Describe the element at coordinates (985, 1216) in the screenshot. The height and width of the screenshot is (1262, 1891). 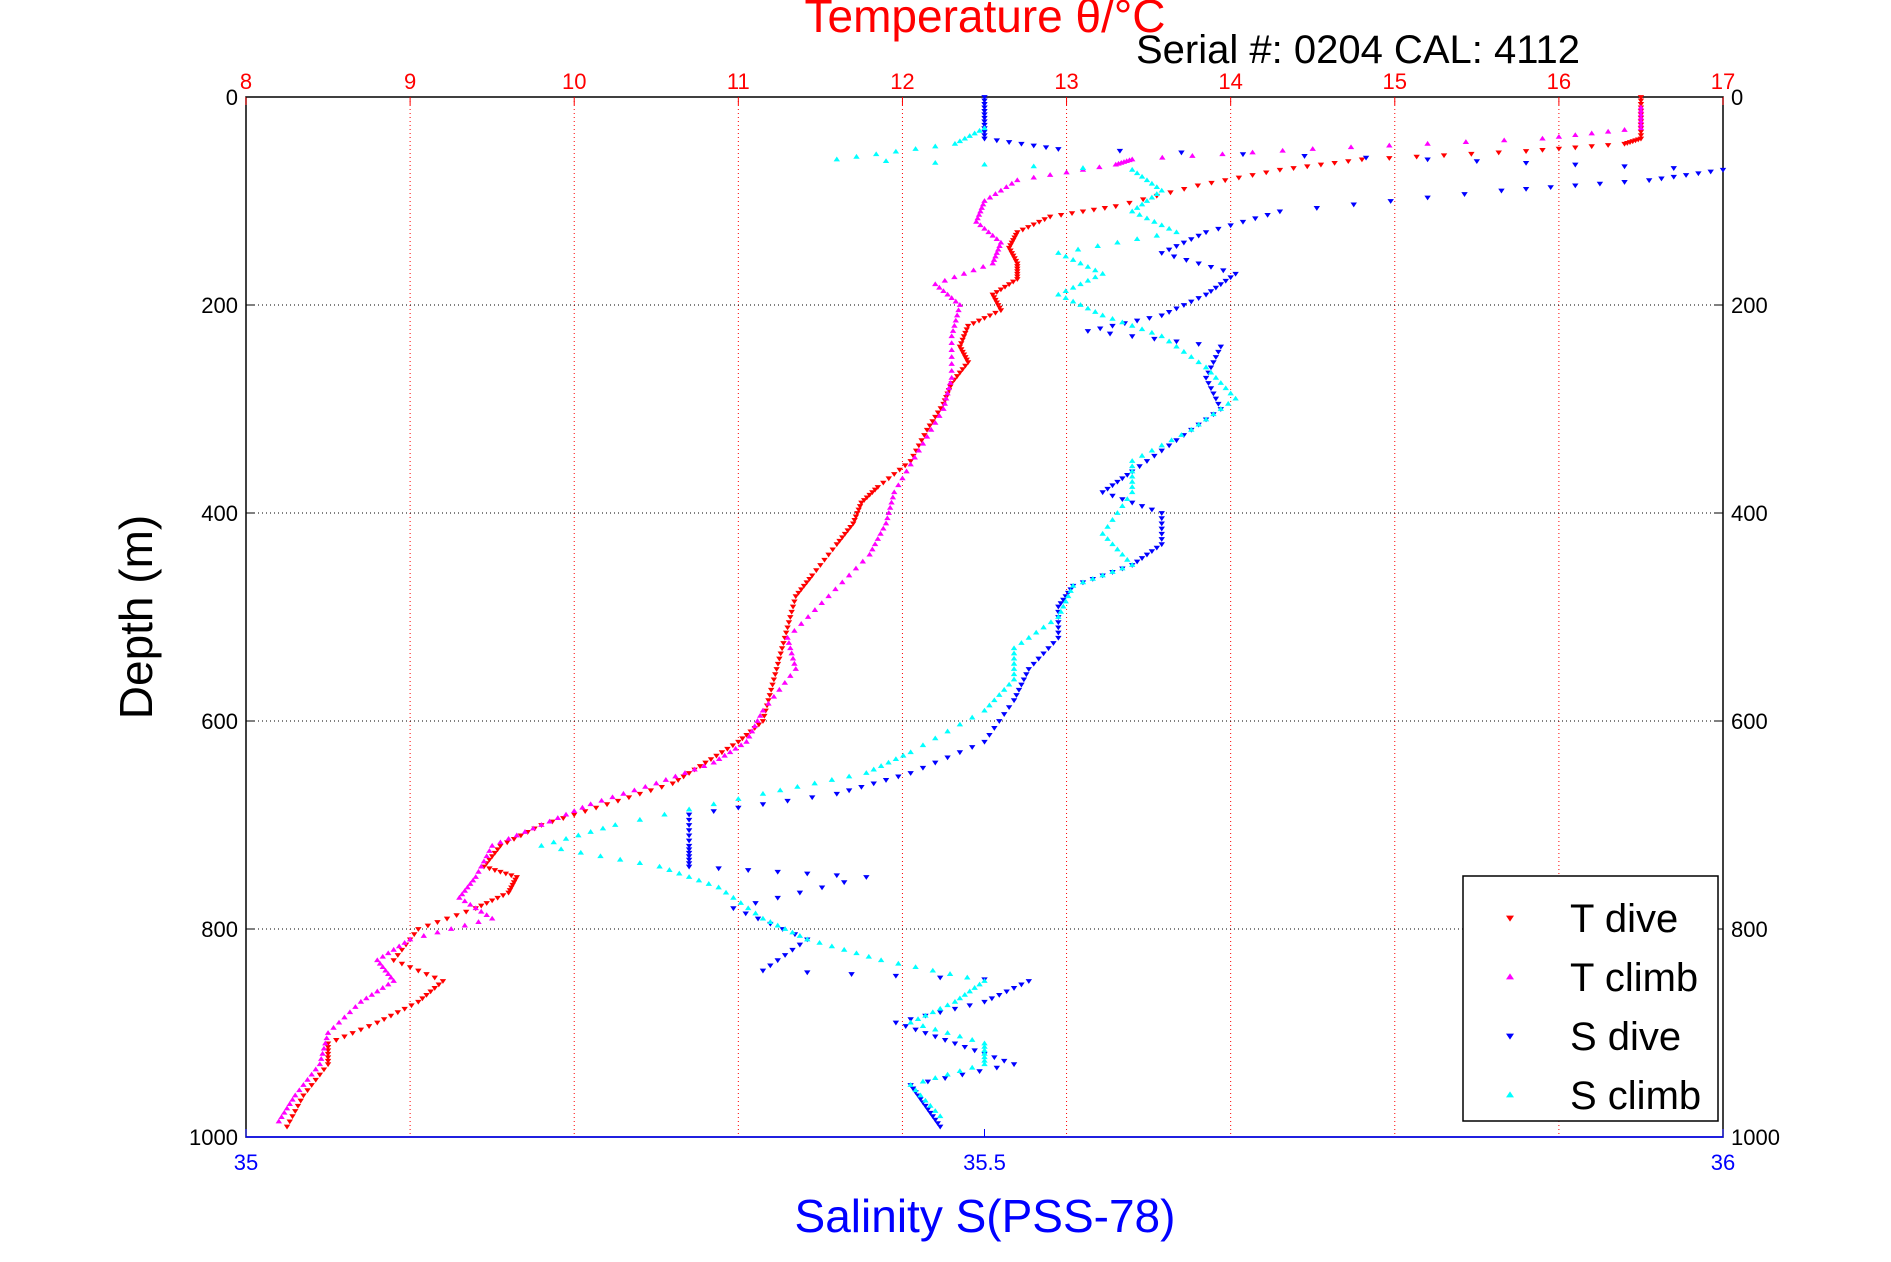
I see `x-axis-label: Salinity S(PSS-78)` at that location.